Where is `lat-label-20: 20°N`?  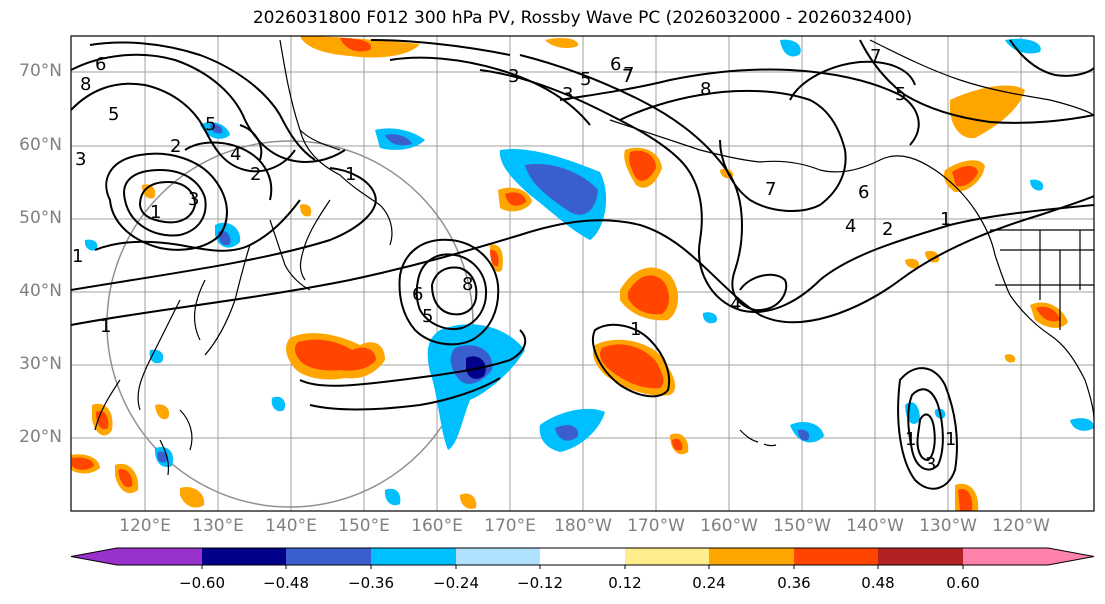 lat-label-20: 20°N is located at coordinates (40, 437).